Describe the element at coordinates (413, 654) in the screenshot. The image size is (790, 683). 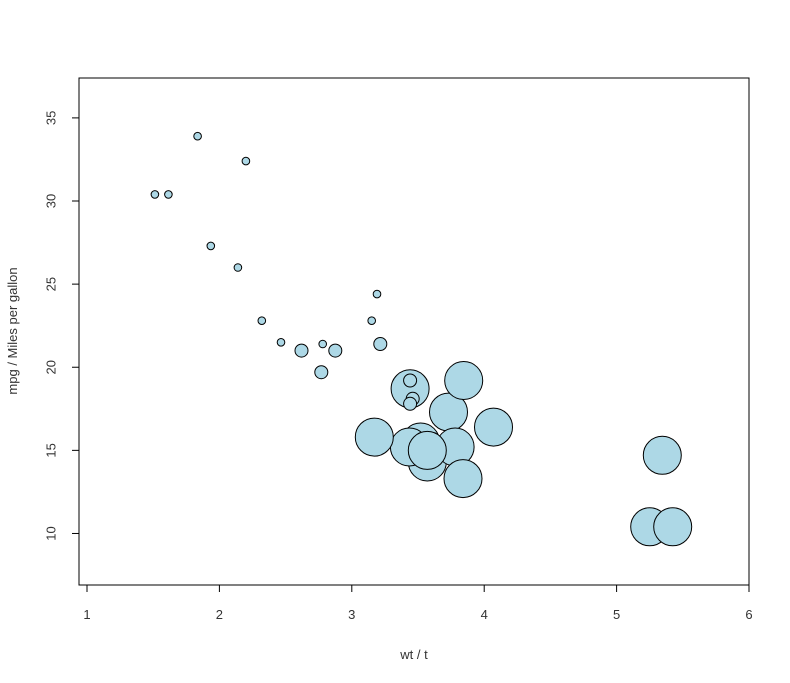
I see `x-axis-label: wt / t` at that location.